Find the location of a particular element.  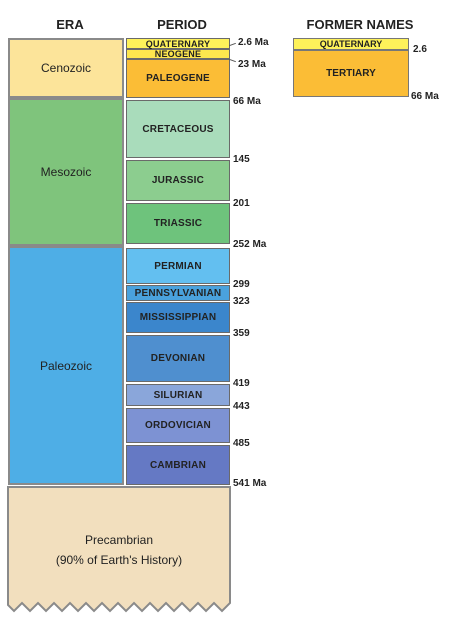

period-pennsylvanian-label: PENNSYLVANIAN is located at coordinates (178, 293).